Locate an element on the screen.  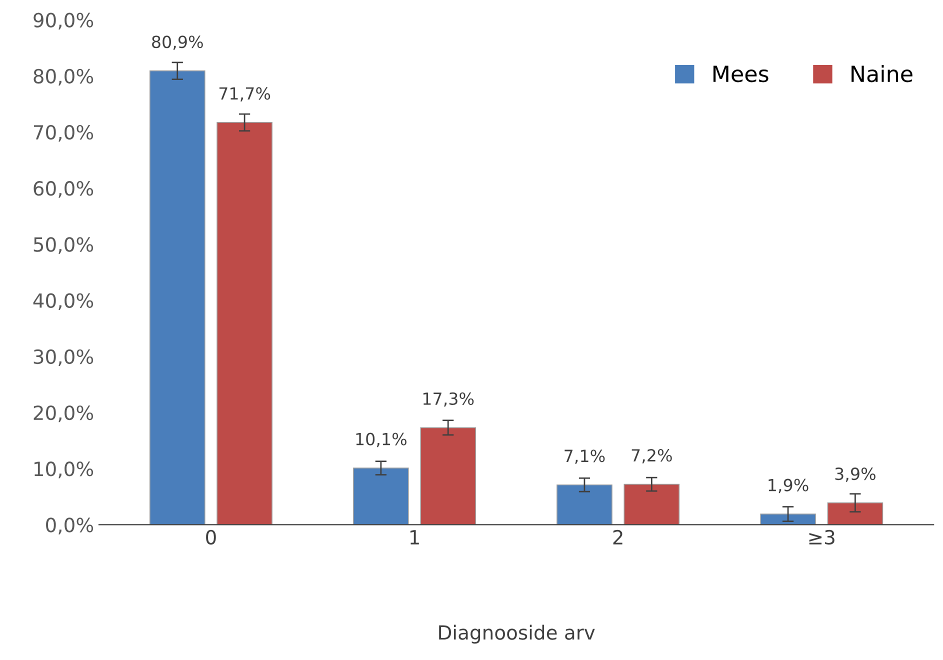
y-tick-label: 80,0% is located at coordinates (64, 77).